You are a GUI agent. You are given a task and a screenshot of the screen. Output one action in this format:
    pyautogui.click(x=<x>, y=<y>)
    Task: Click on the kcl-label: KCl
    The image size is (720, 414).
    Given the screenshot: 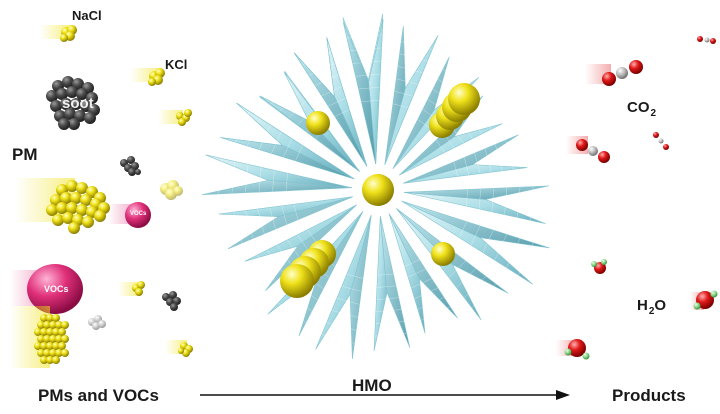 What is the action you would take?
    pyautogui.click(x=176, y=64)
    